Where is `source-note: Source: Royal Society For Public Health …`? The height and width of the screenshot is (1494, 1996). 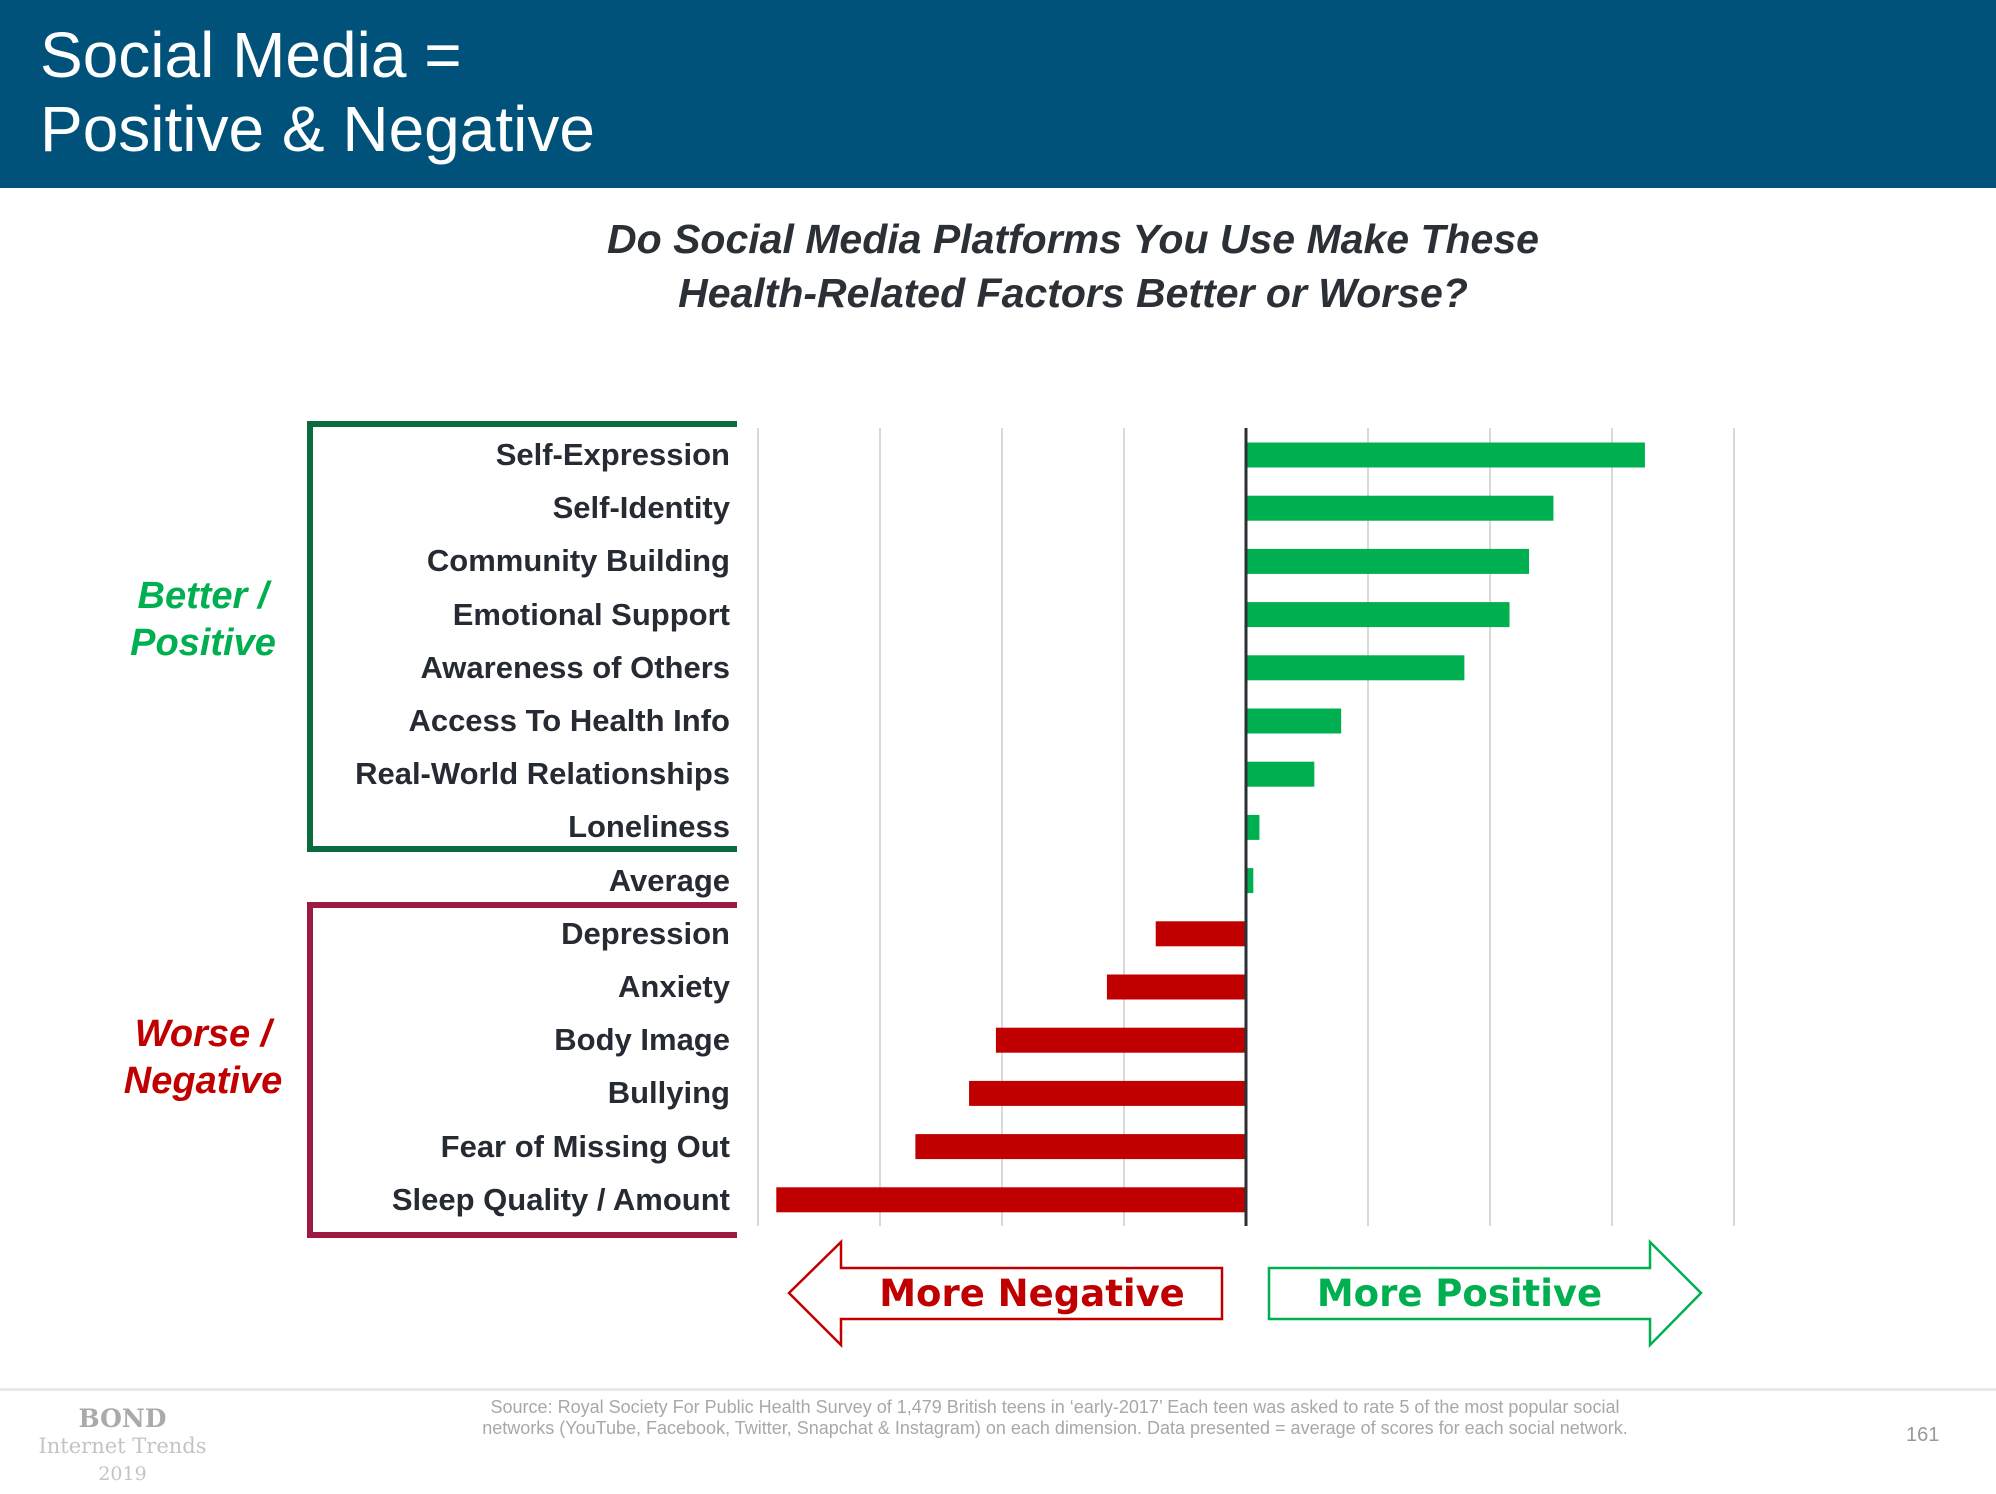 source-note: Source: Royal Society For Public Health … is located at coordinates (1055, 1418).